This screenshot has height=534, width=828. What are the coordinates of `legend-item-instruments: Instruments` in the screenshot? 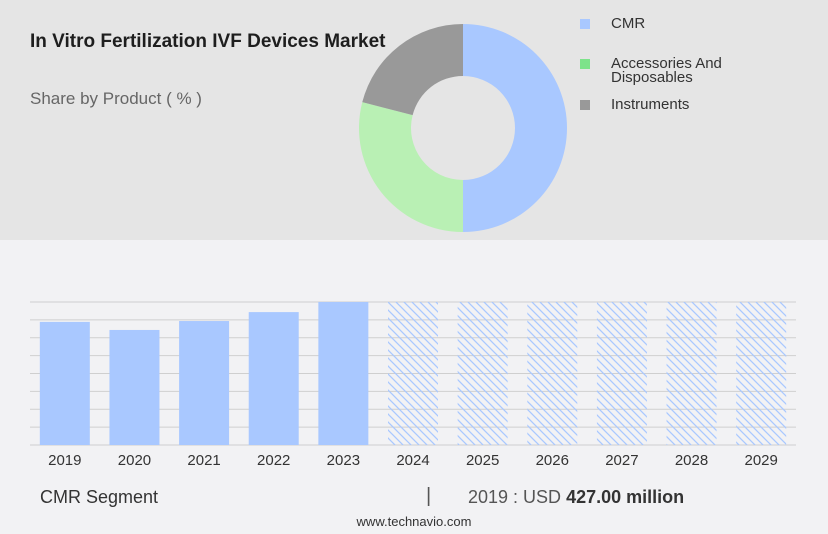 It's located at (680, 103).